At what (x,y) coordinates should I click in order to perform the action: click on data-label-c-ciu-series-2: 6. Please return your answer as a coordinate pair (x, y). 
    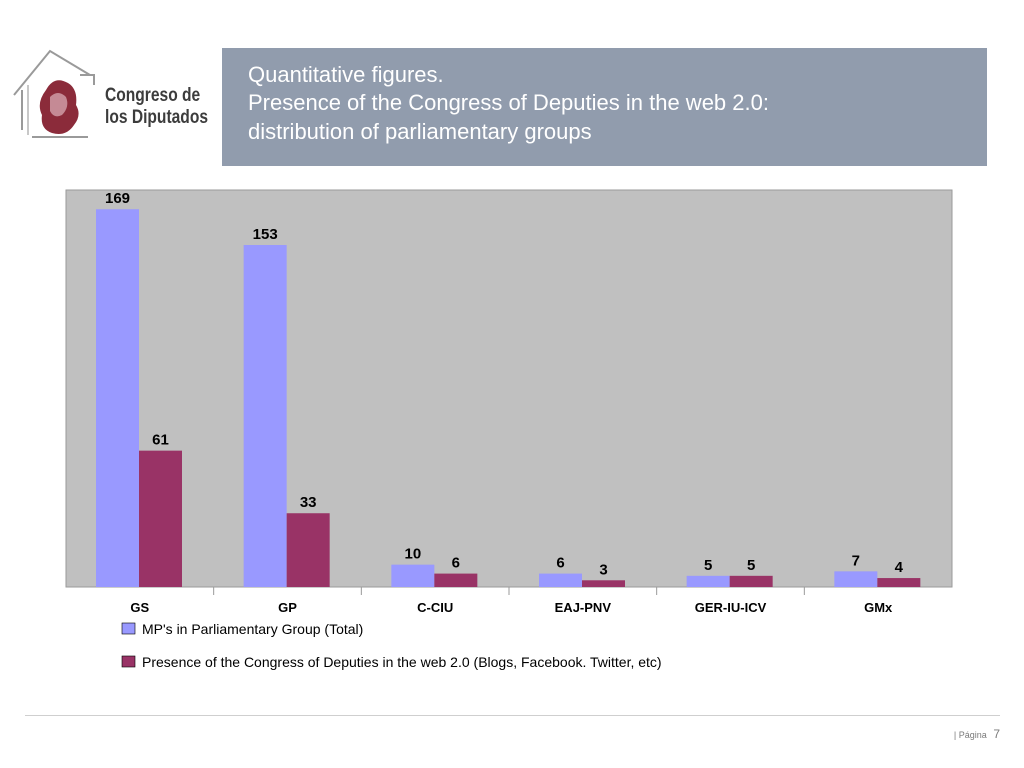
    Looking at the image, I should click on (456, 563).